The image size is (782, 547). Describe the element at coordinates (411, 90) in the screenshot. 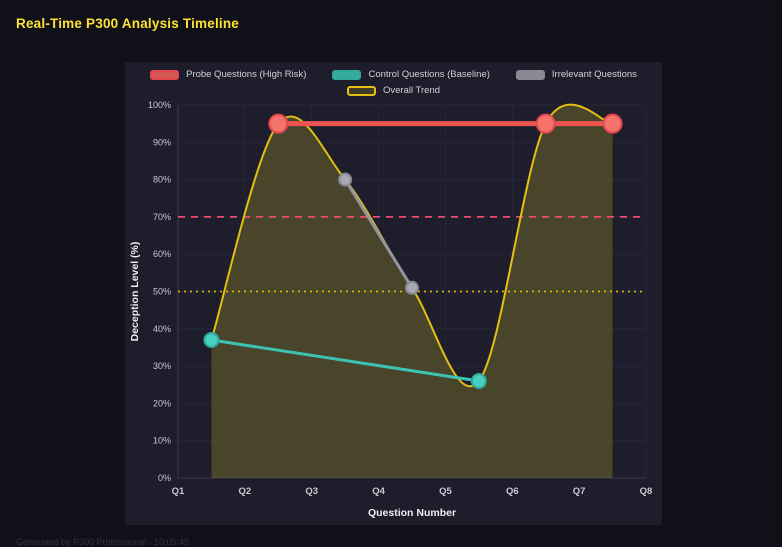

I see `legend-label: Overall Trend` at that location.